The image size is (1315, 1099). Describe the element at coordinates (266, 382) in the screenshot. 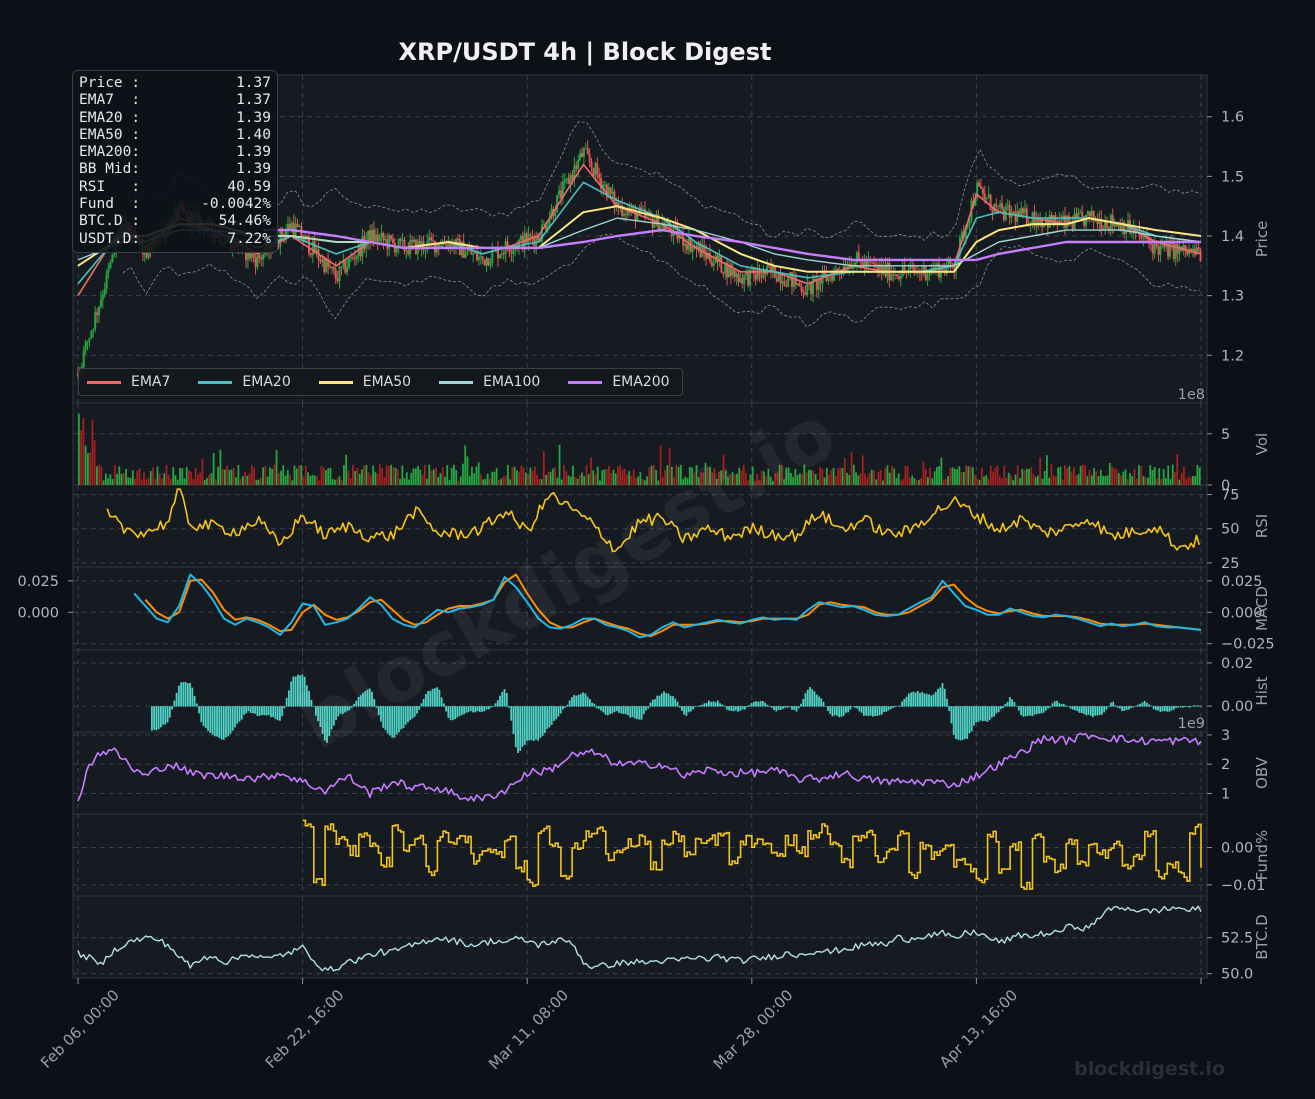

I see `legend-label: EMA20` at that location.